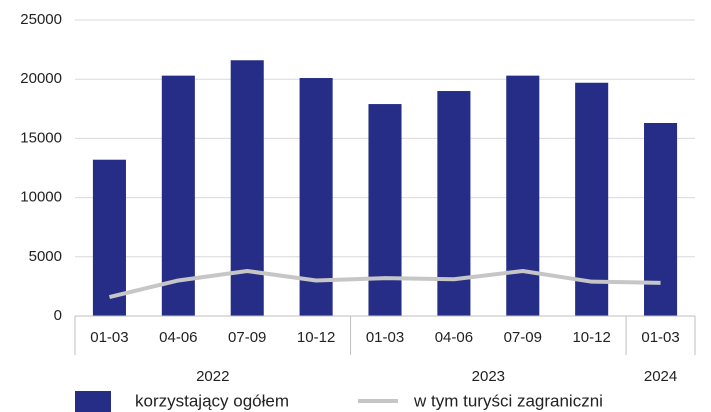 Image resolution: width=711 pixels, height=412 pixels. Describe the element at coordinates (41, 197) in the screenshot. I see `y-tick-label: 10000` at that location.